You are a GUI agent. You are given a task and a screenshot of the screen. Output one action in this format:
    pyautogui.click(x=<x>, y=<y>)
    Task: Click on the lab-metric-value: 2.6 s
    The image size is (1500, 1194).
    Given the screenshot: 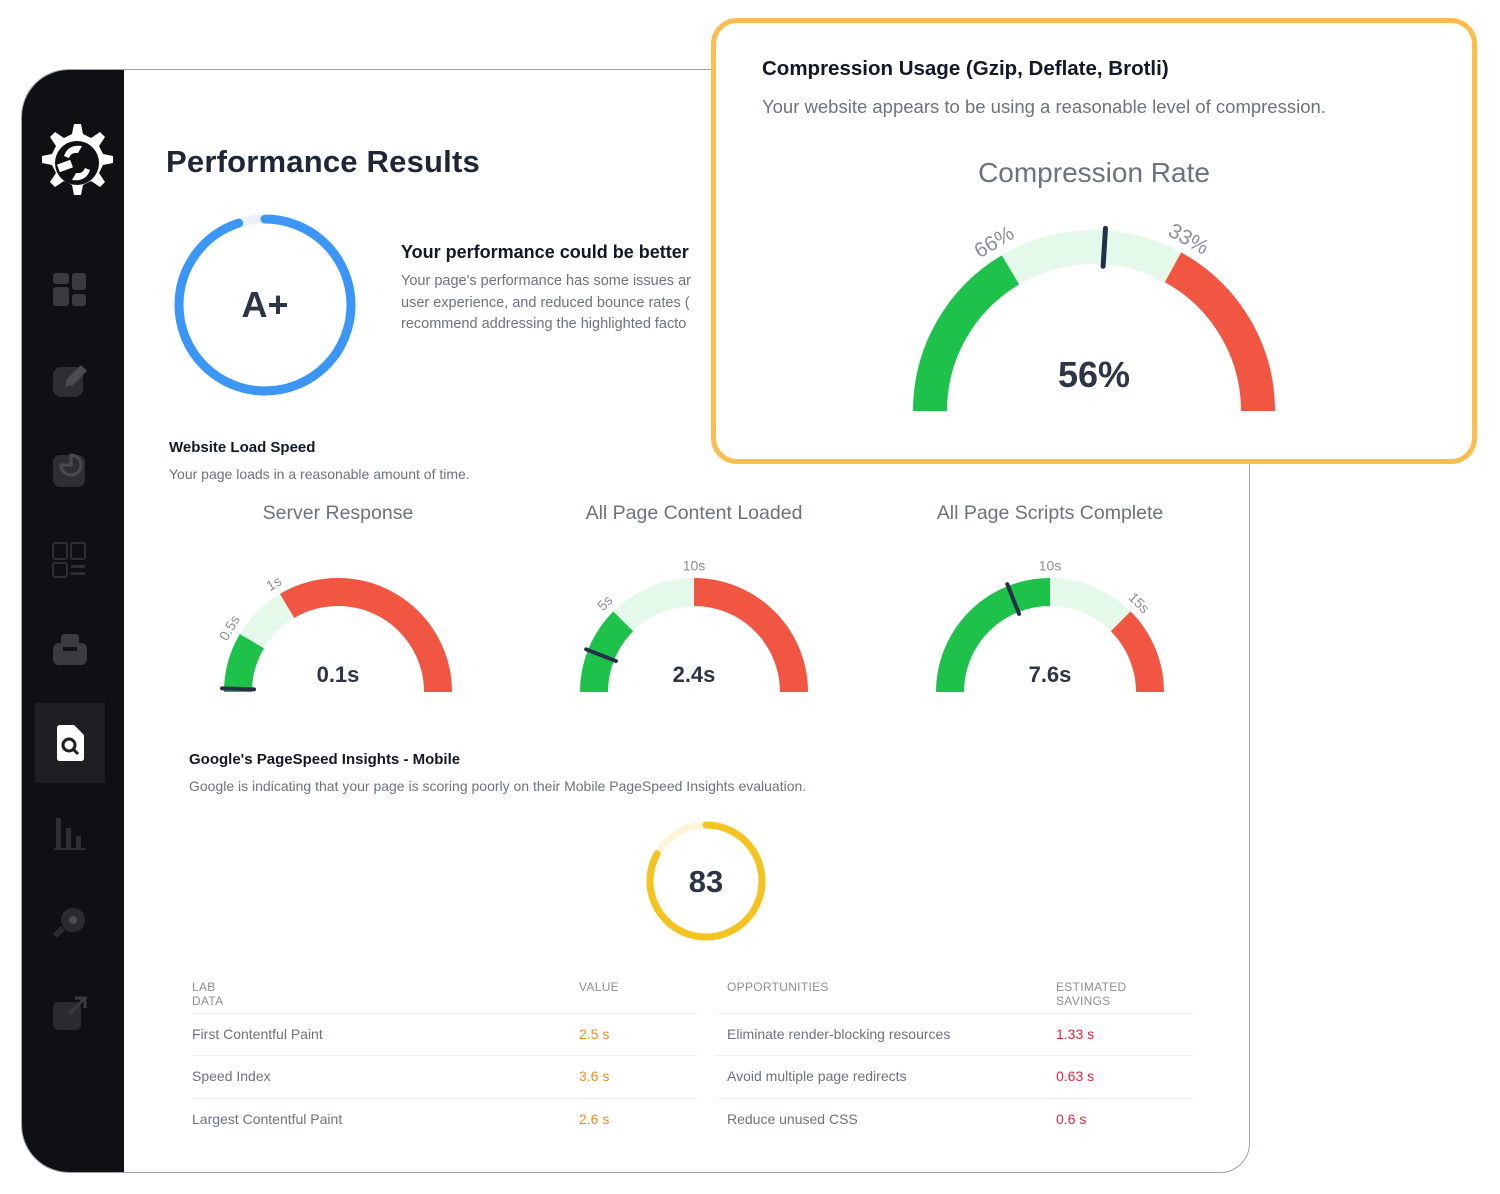 What is the action you would take?
    pyautogui.click(x=594, y=1119)
    